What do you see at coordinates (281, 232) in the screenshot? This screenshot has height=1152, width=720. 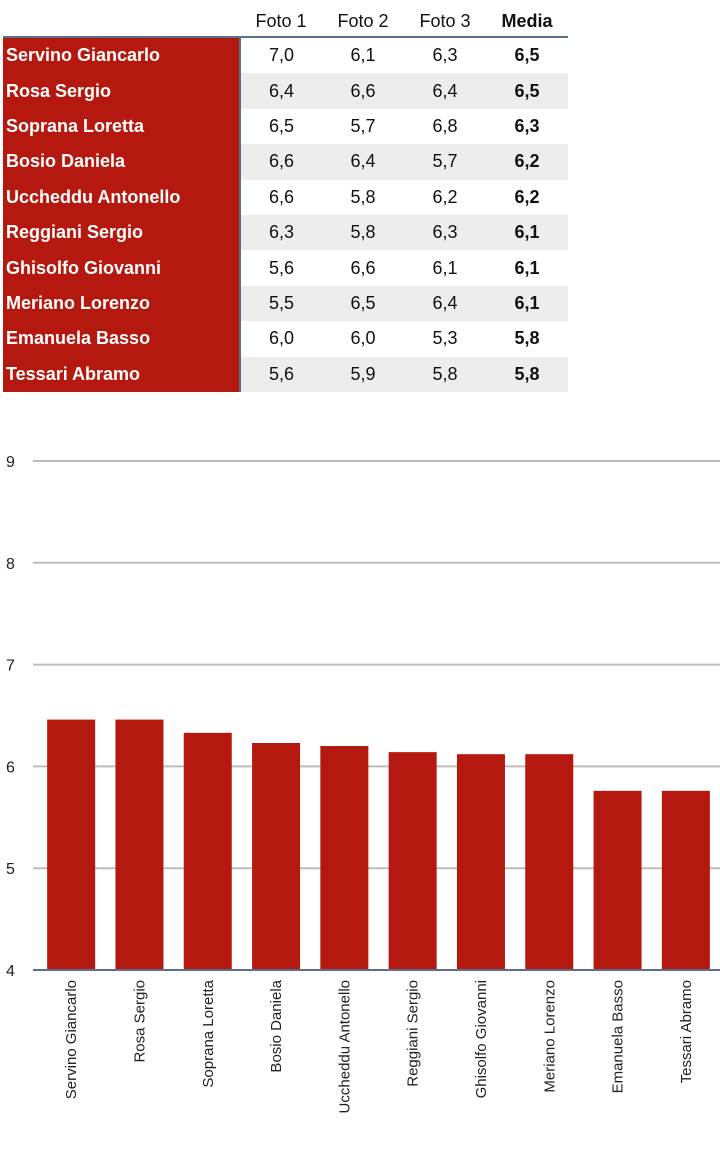 I see `foto-1-score: 6,3` at bounding box center [281, 232].